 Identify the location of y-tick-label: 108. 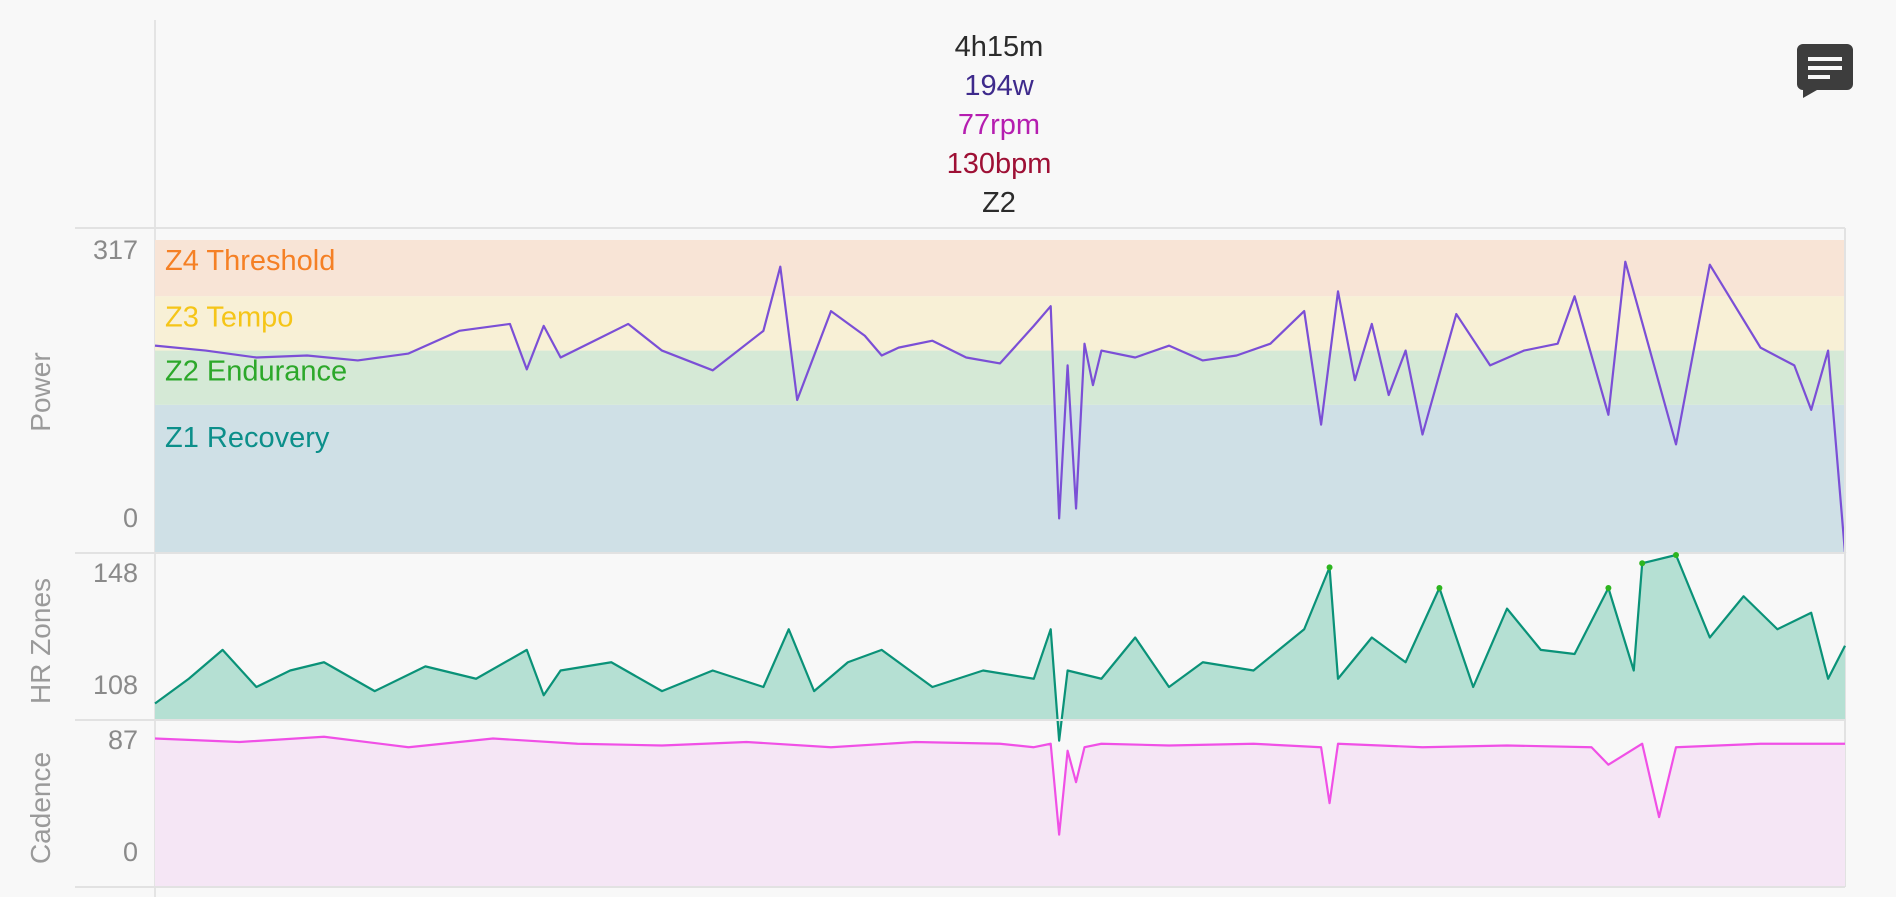
(115, 685).